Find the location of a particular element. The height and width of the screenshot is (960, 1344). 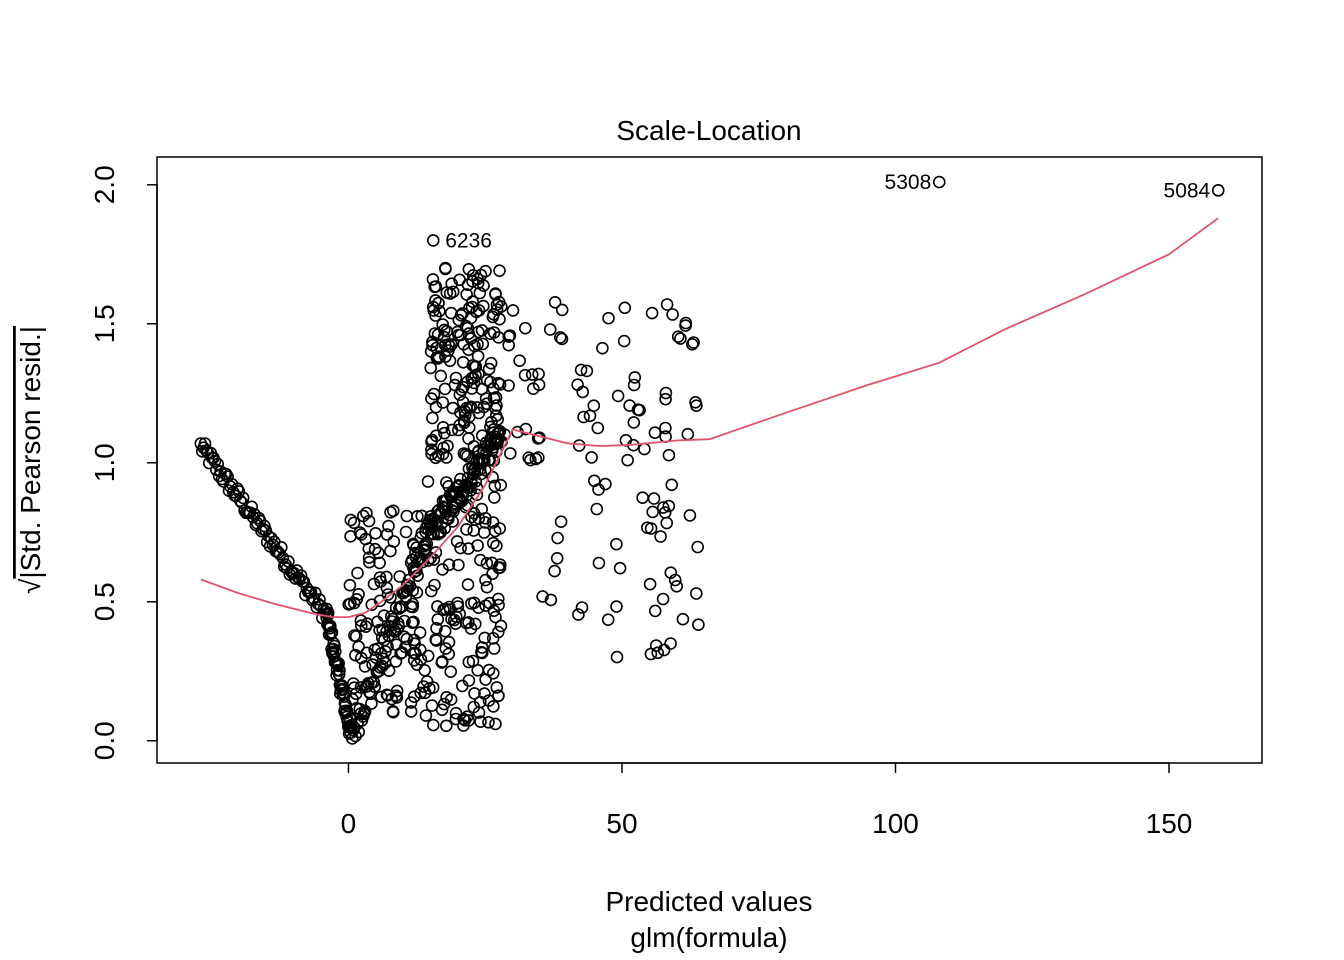

x-tick-label: 0 is located at coordinates (349, 823).